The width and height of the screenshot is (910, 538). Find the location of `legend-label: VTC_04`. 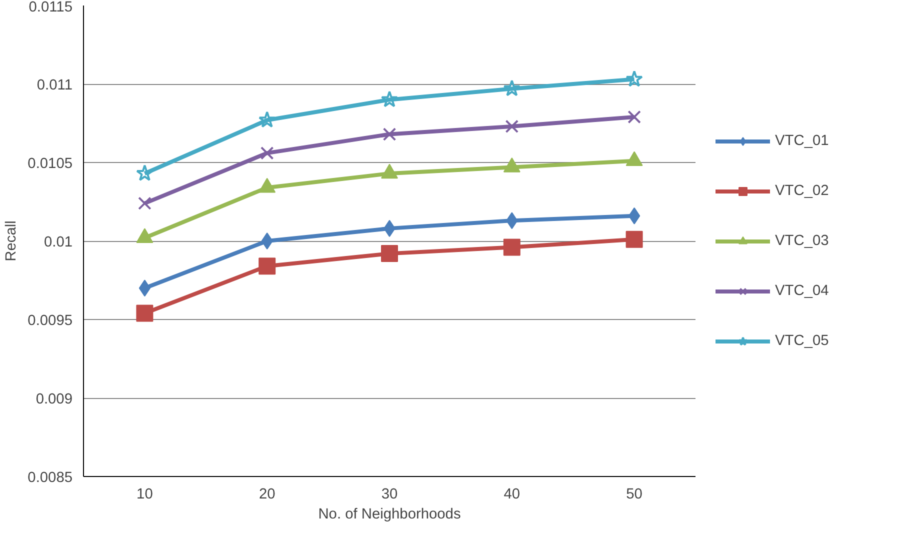

legend-label: VTC_04 is located at coordinates (802, 290).